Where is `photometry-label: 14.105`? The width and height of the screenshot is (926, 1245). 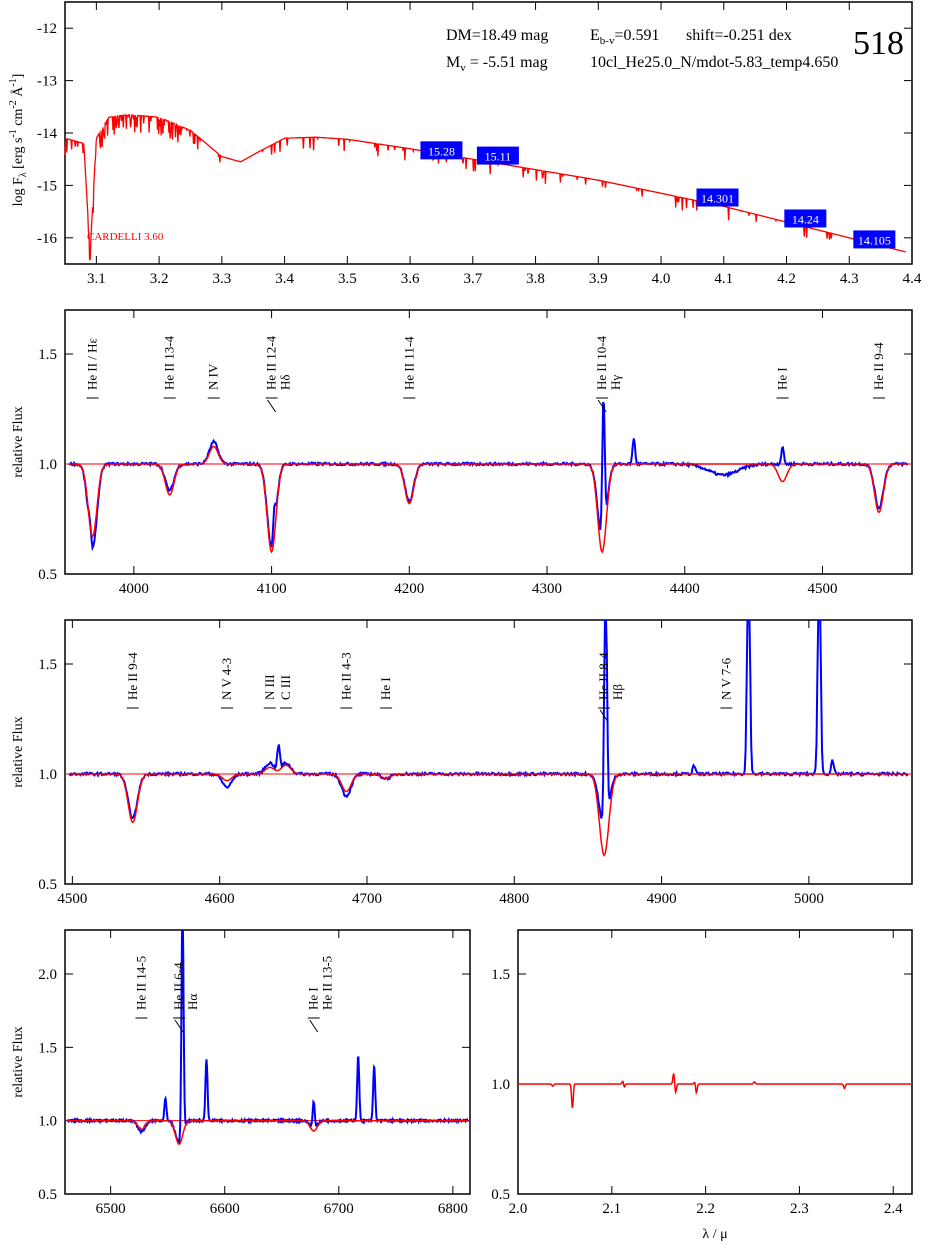
photometry-label: 14.105 is located at coordinates (874, 240).